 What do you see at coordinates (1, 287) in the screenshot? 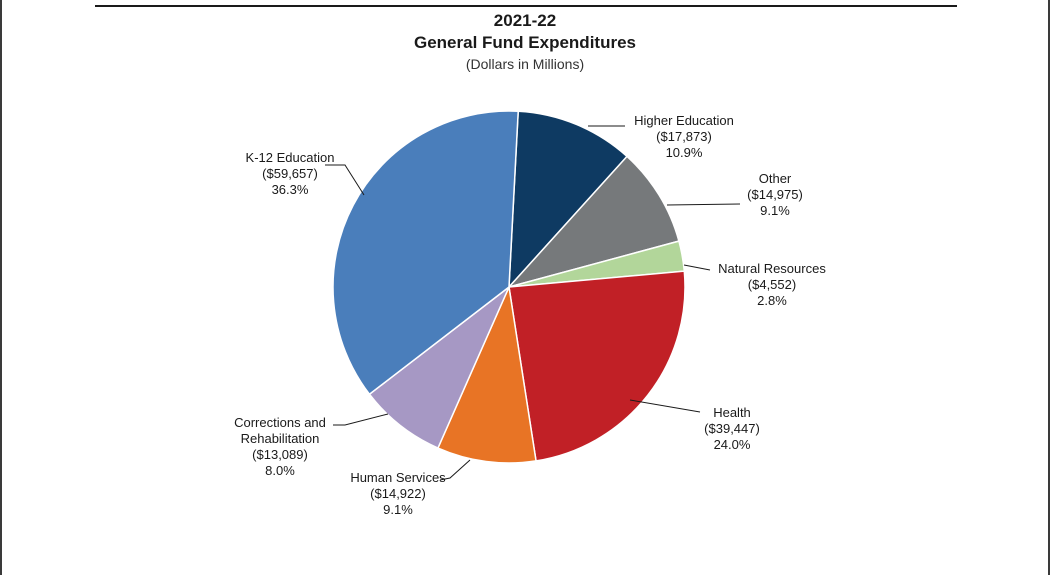
I see `frame-left-border` at bounding box center [1, 287].